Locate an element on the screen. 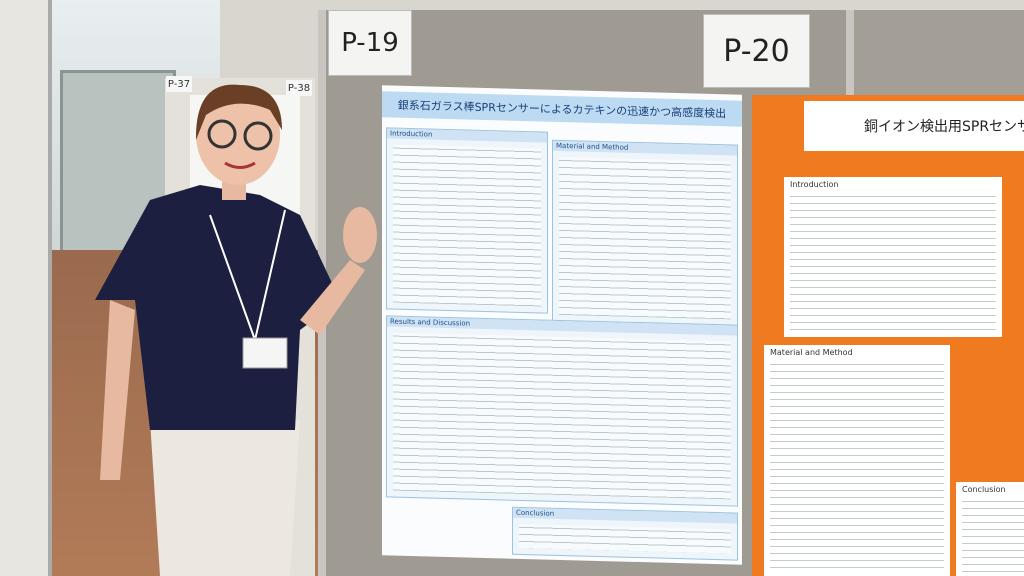  left-panel is located at coordinates (26, 288).